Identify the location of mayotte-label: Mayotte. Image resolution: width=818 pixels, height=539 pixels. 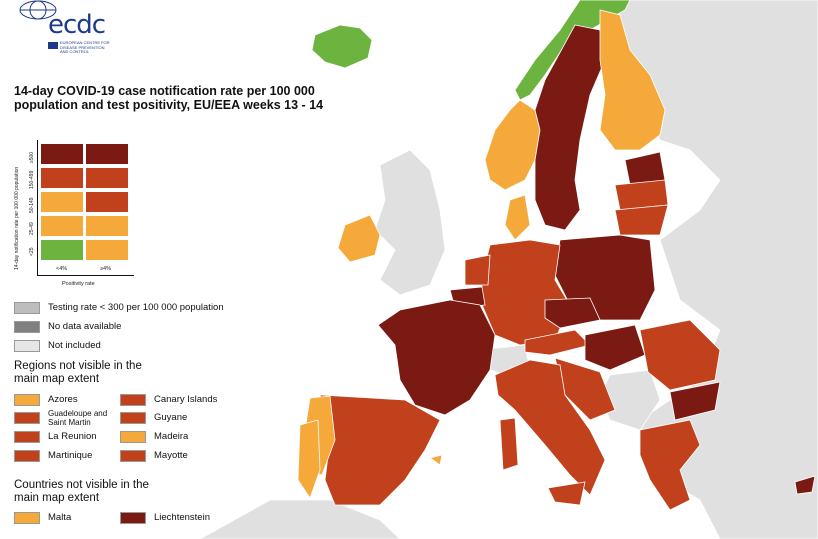
(171, 455).